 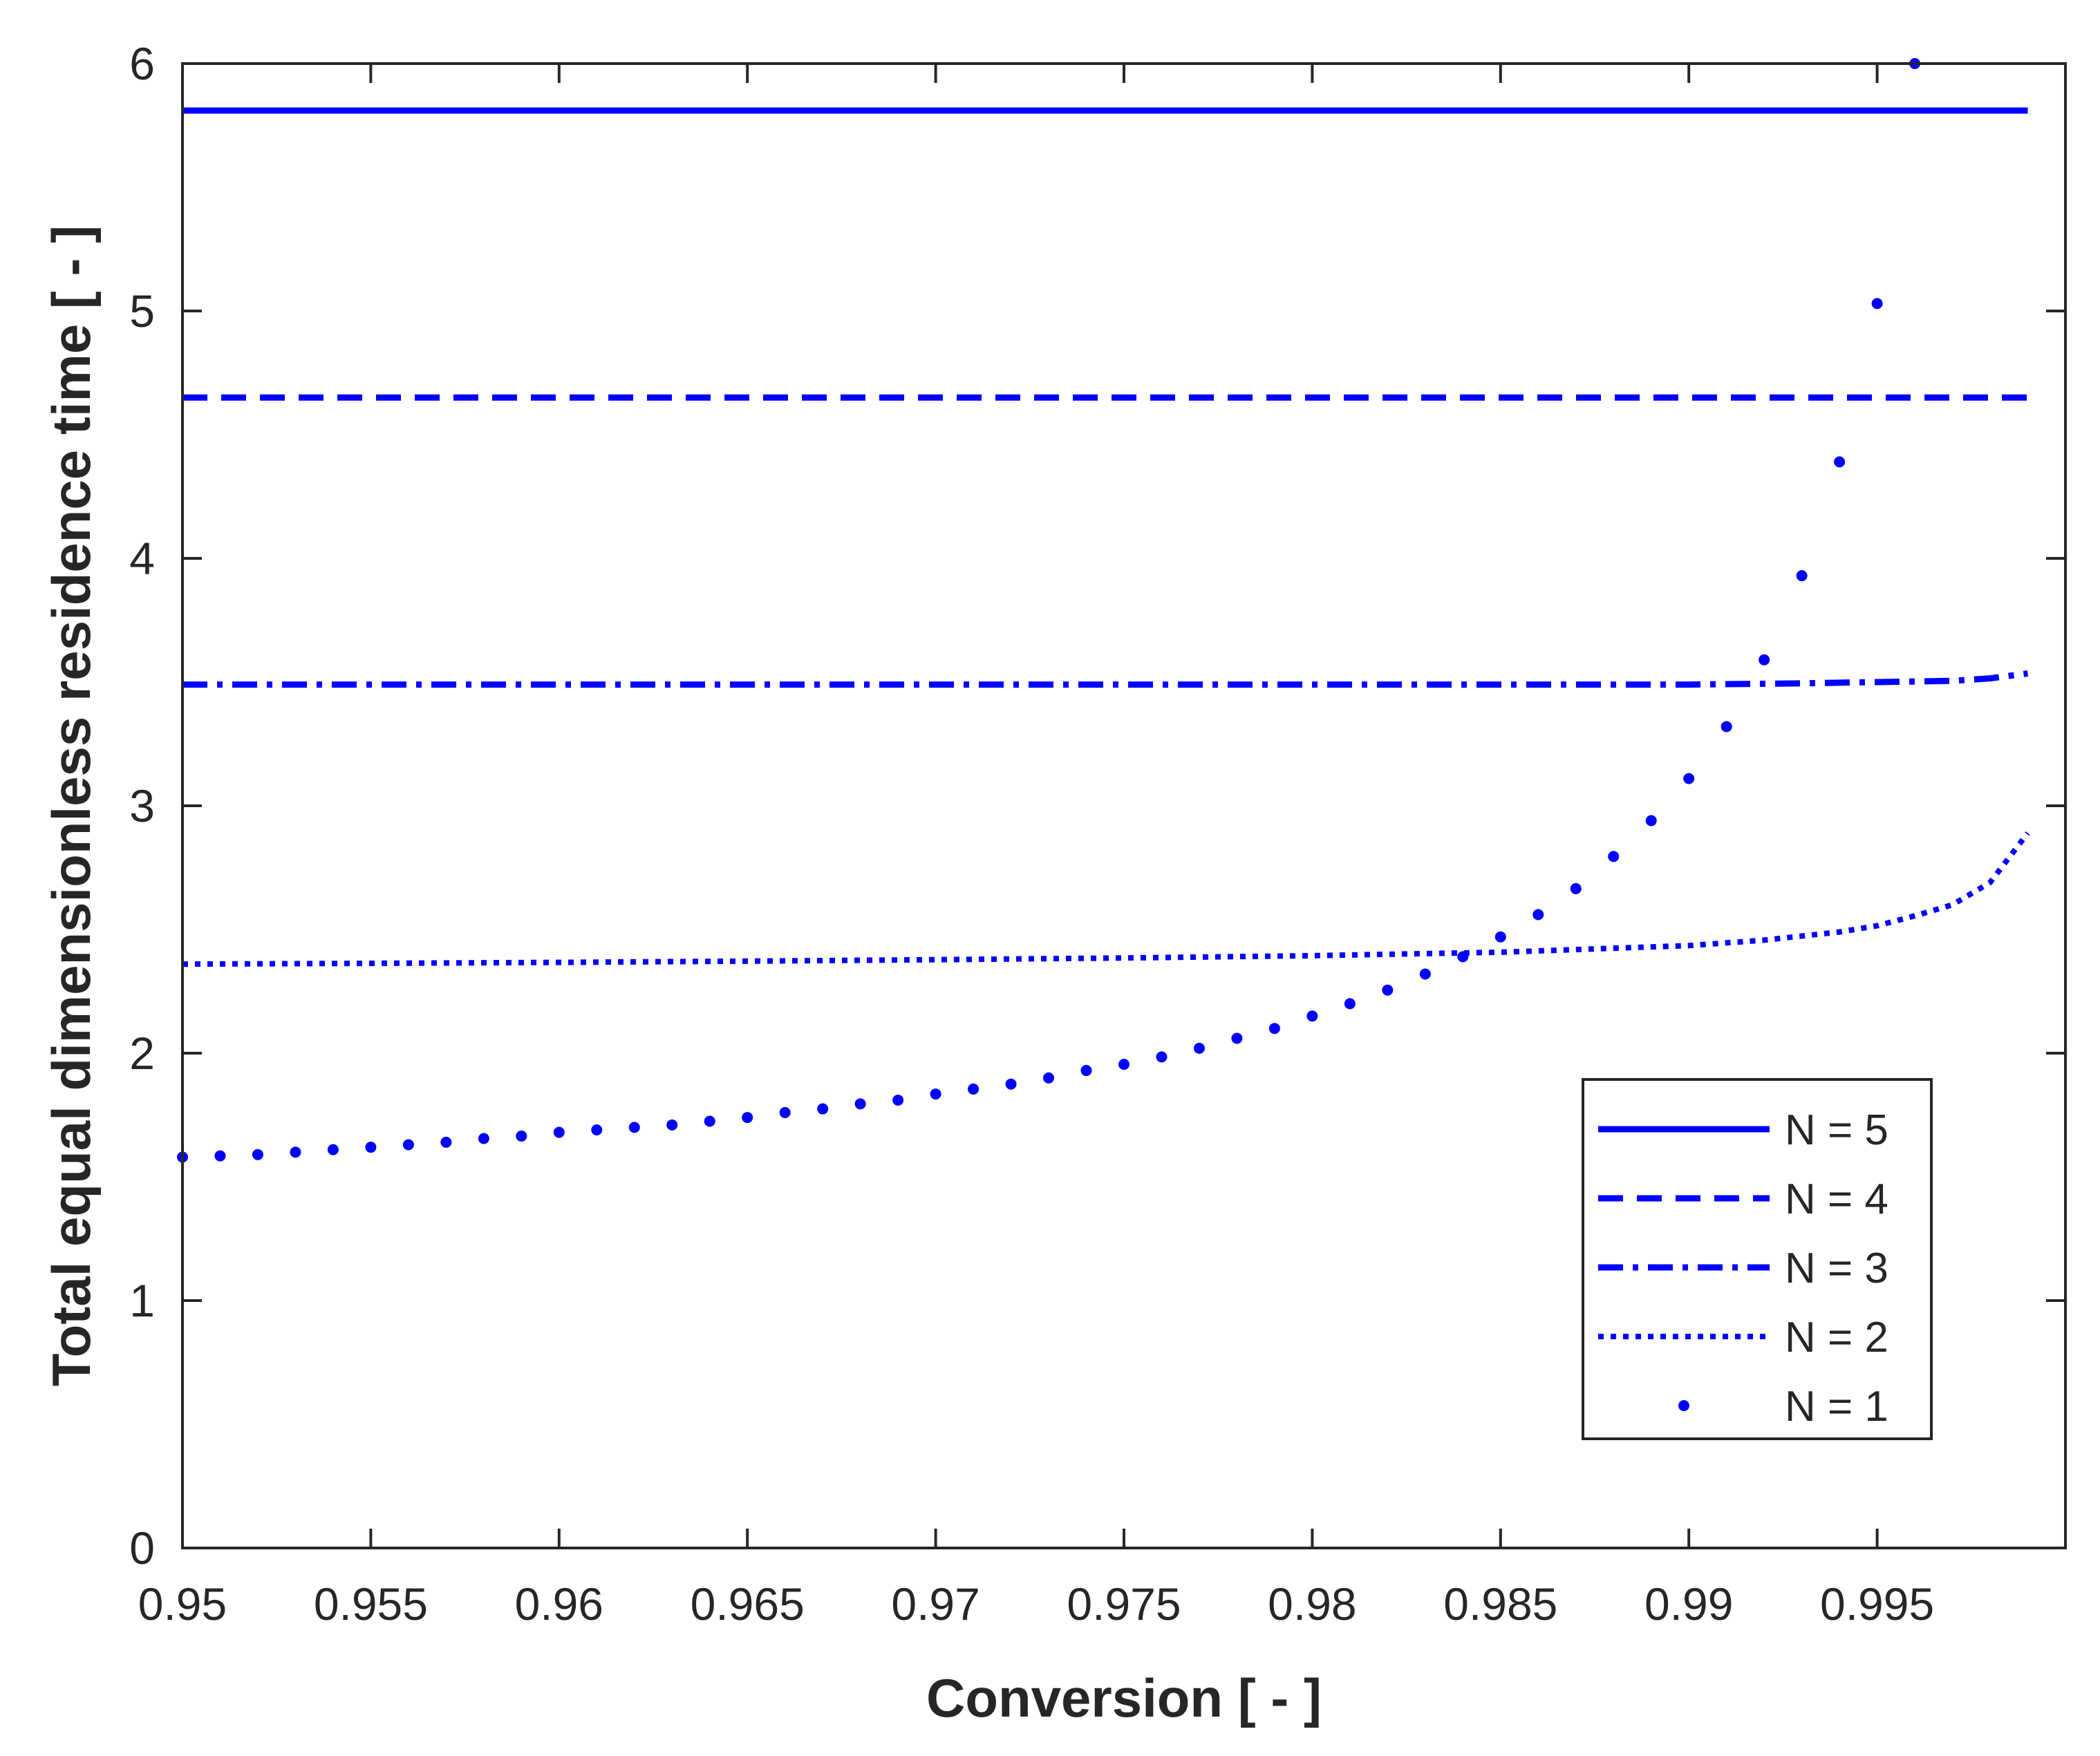 I want to click on y-tick-label: 2, so click(x=142, y=1053).